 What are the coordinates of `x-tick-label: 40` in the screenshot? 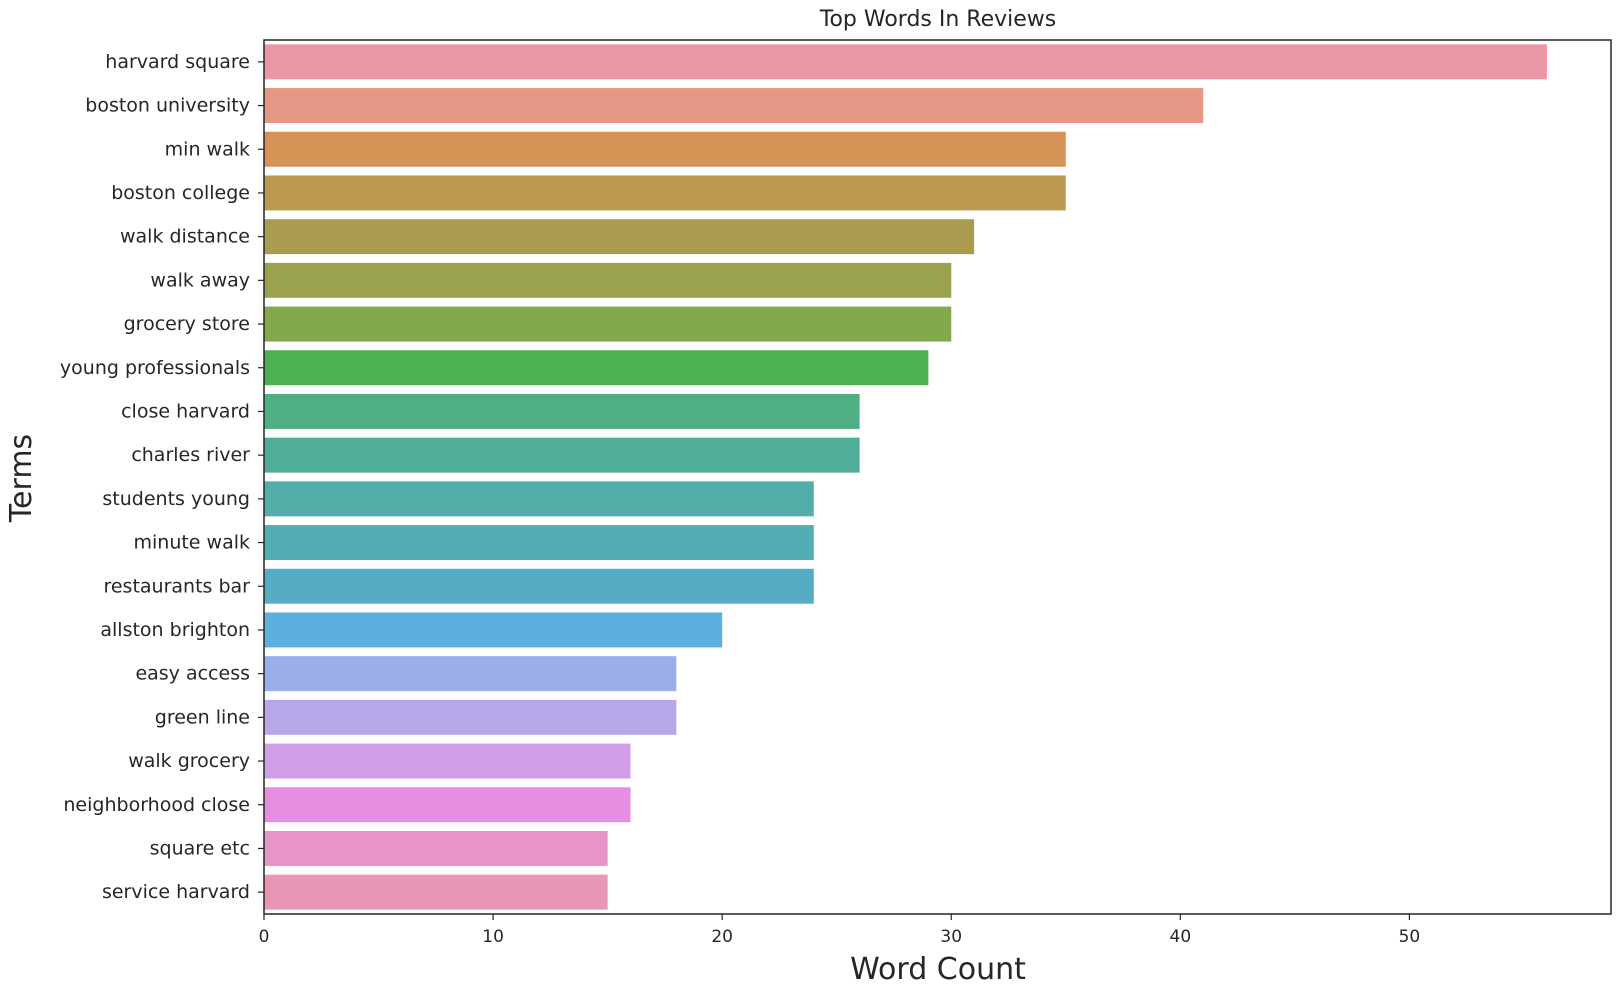 It's located at (1181, 937).